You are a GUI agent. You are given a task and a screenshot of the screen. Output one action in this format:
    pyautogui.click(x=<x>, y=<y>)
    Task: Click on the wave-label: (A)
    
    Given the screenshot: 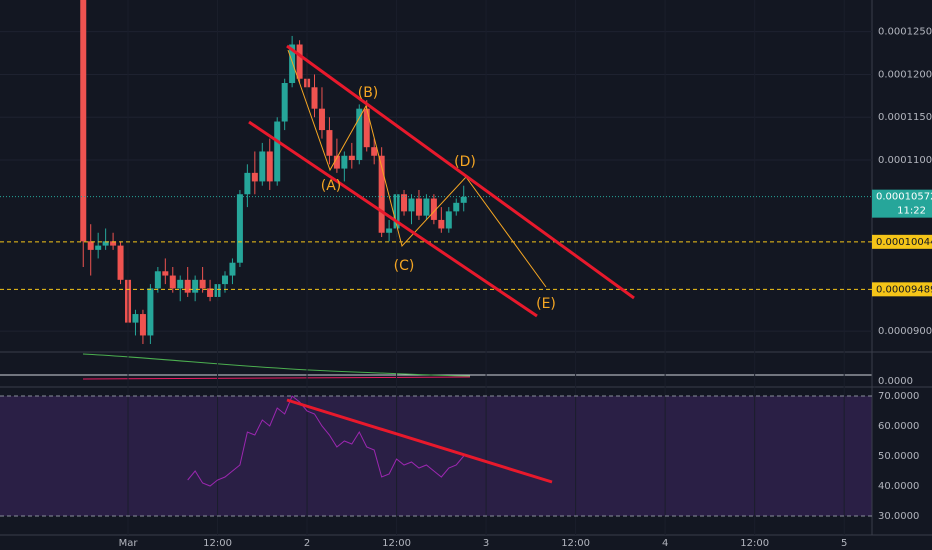 What is the action you would take?
    pyautogui.click(x=331, y=186)
    